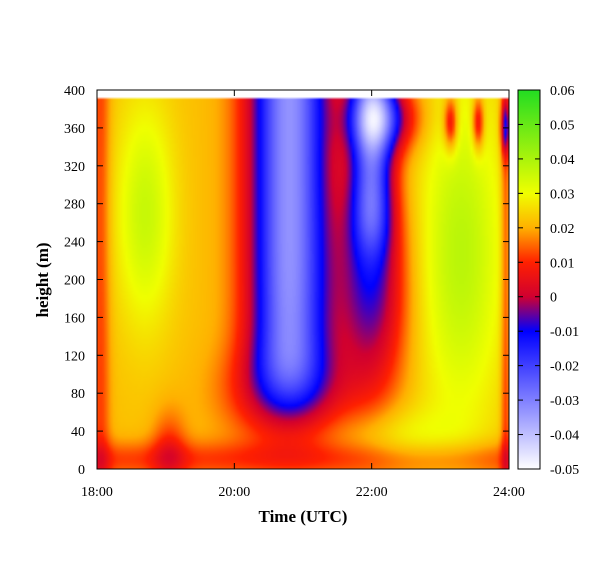 The image size is (604, 576). Describe the element at coordinates (81, 470) in the screenshot. I see `y-tick-label: 0` at that location.